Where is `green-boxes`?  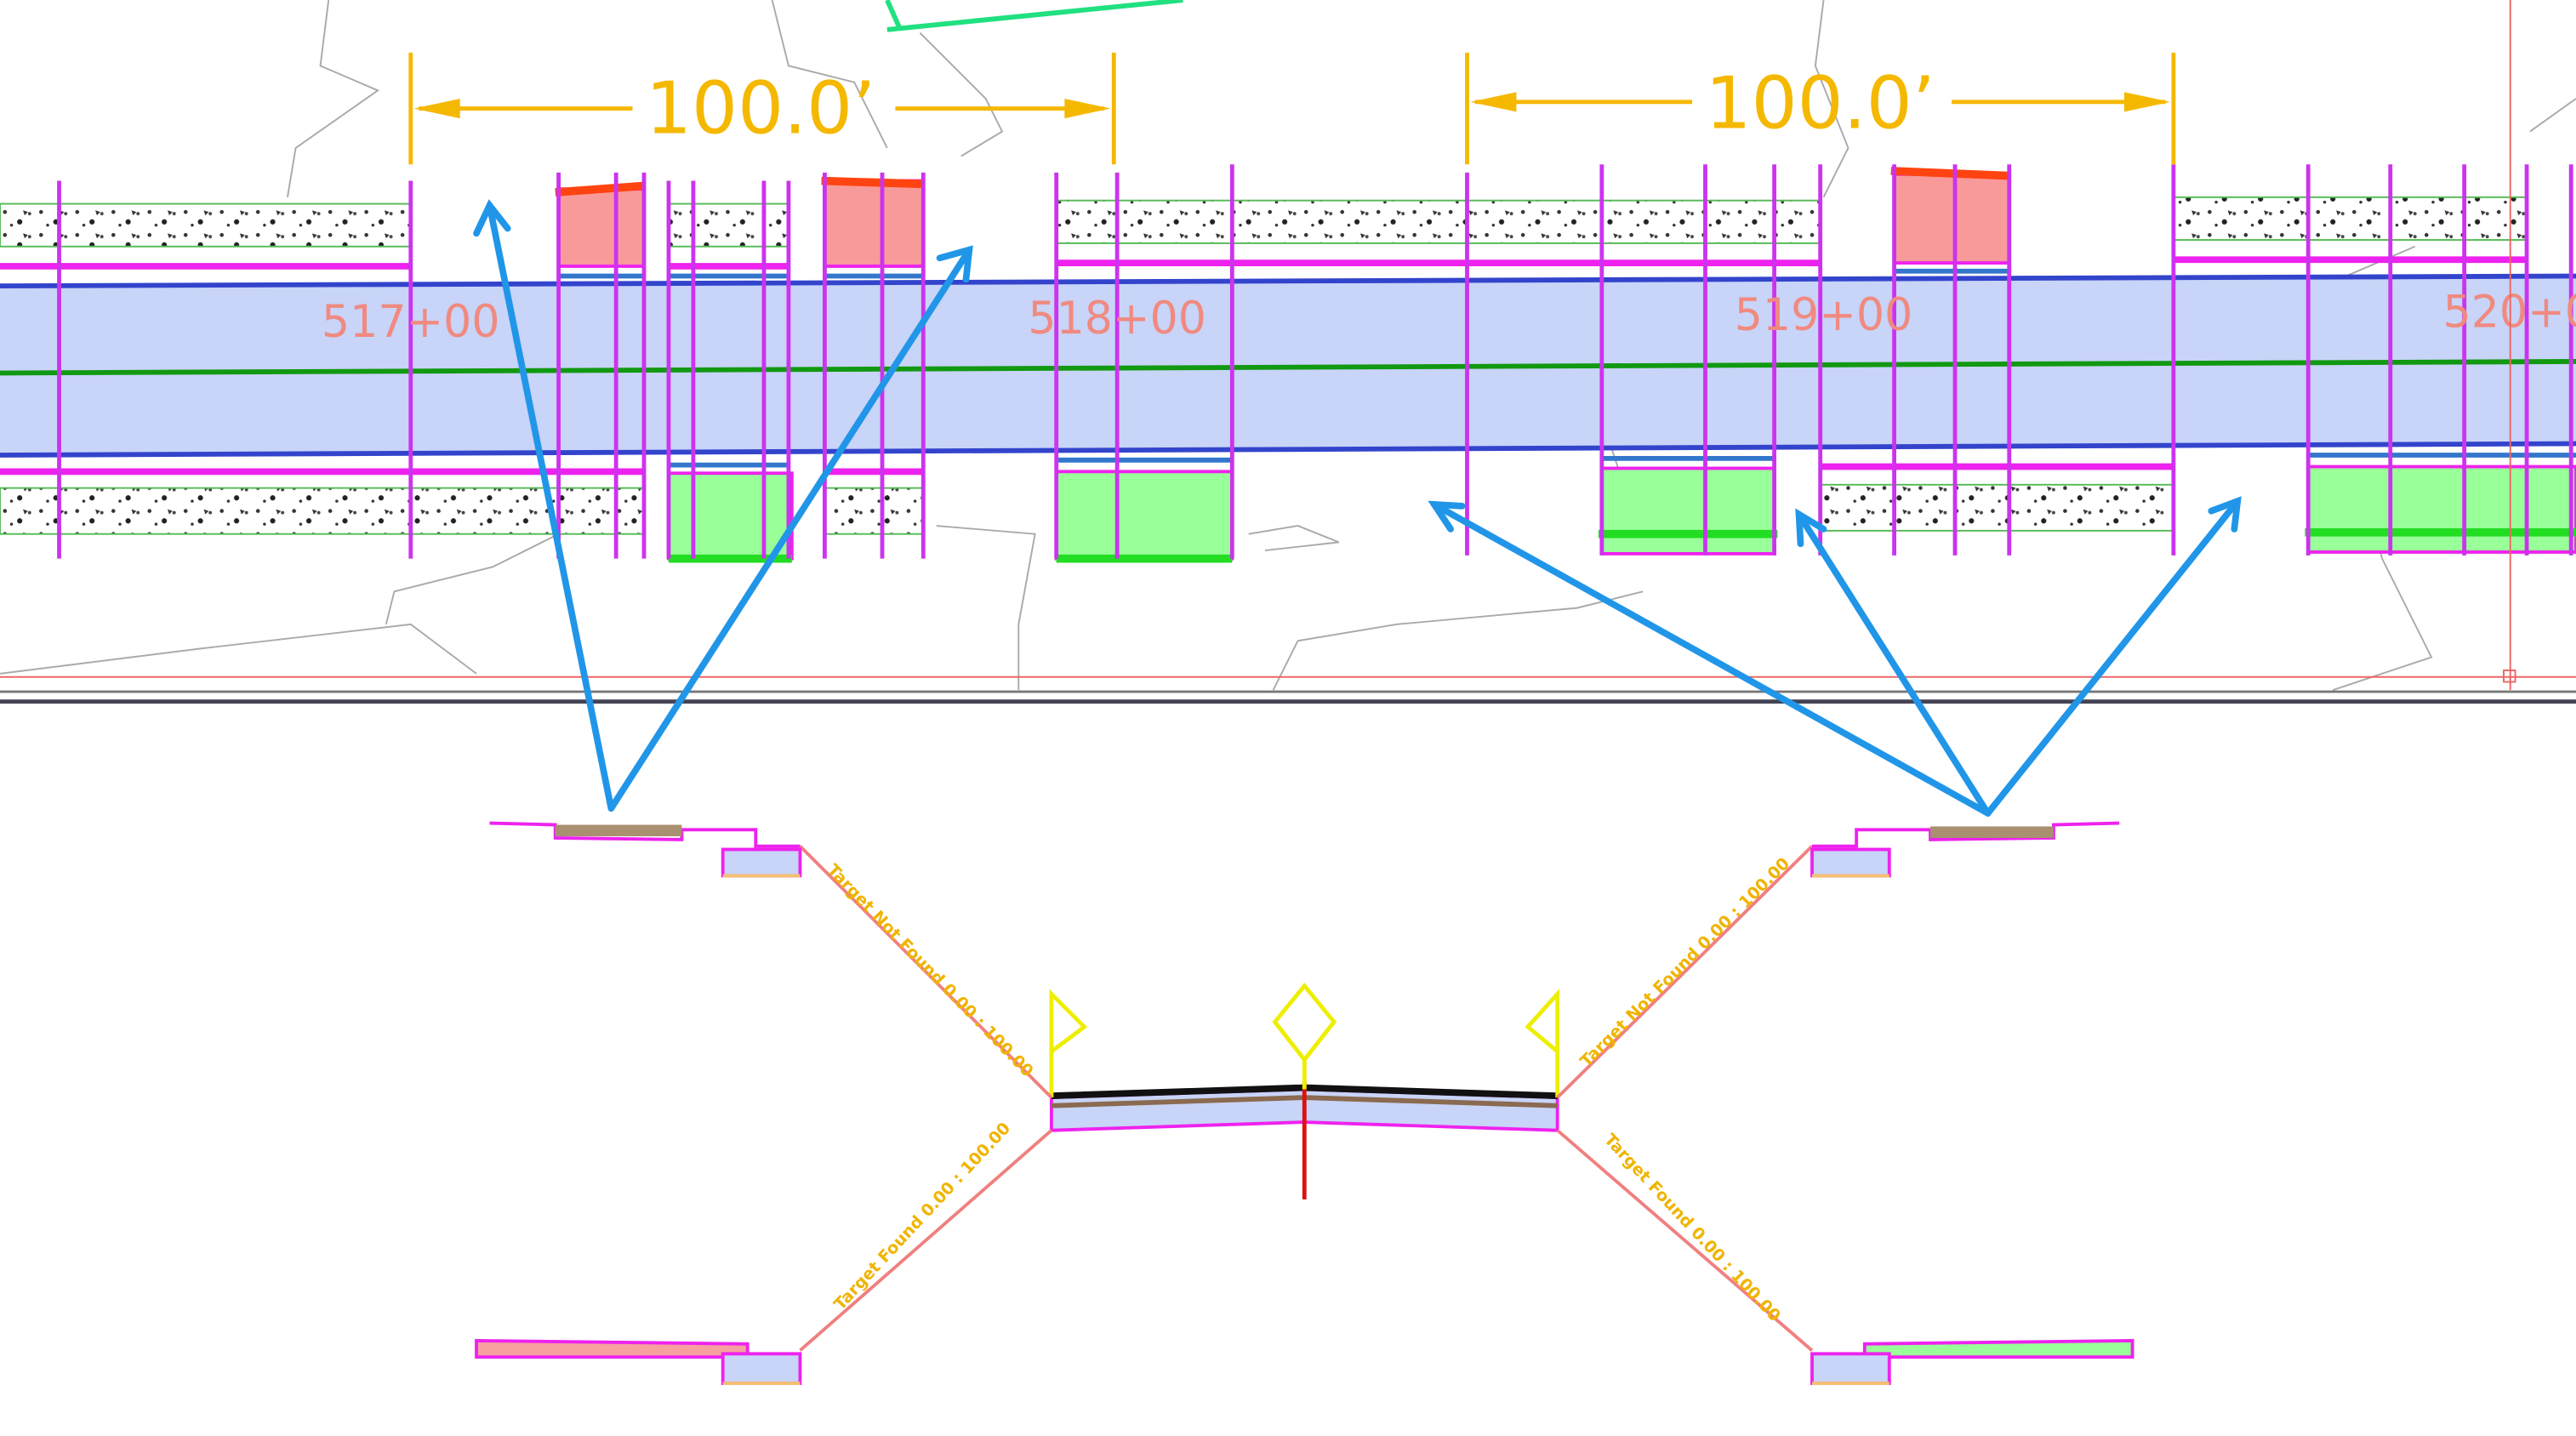 green-boxes is located at coordinates (1622, 513).